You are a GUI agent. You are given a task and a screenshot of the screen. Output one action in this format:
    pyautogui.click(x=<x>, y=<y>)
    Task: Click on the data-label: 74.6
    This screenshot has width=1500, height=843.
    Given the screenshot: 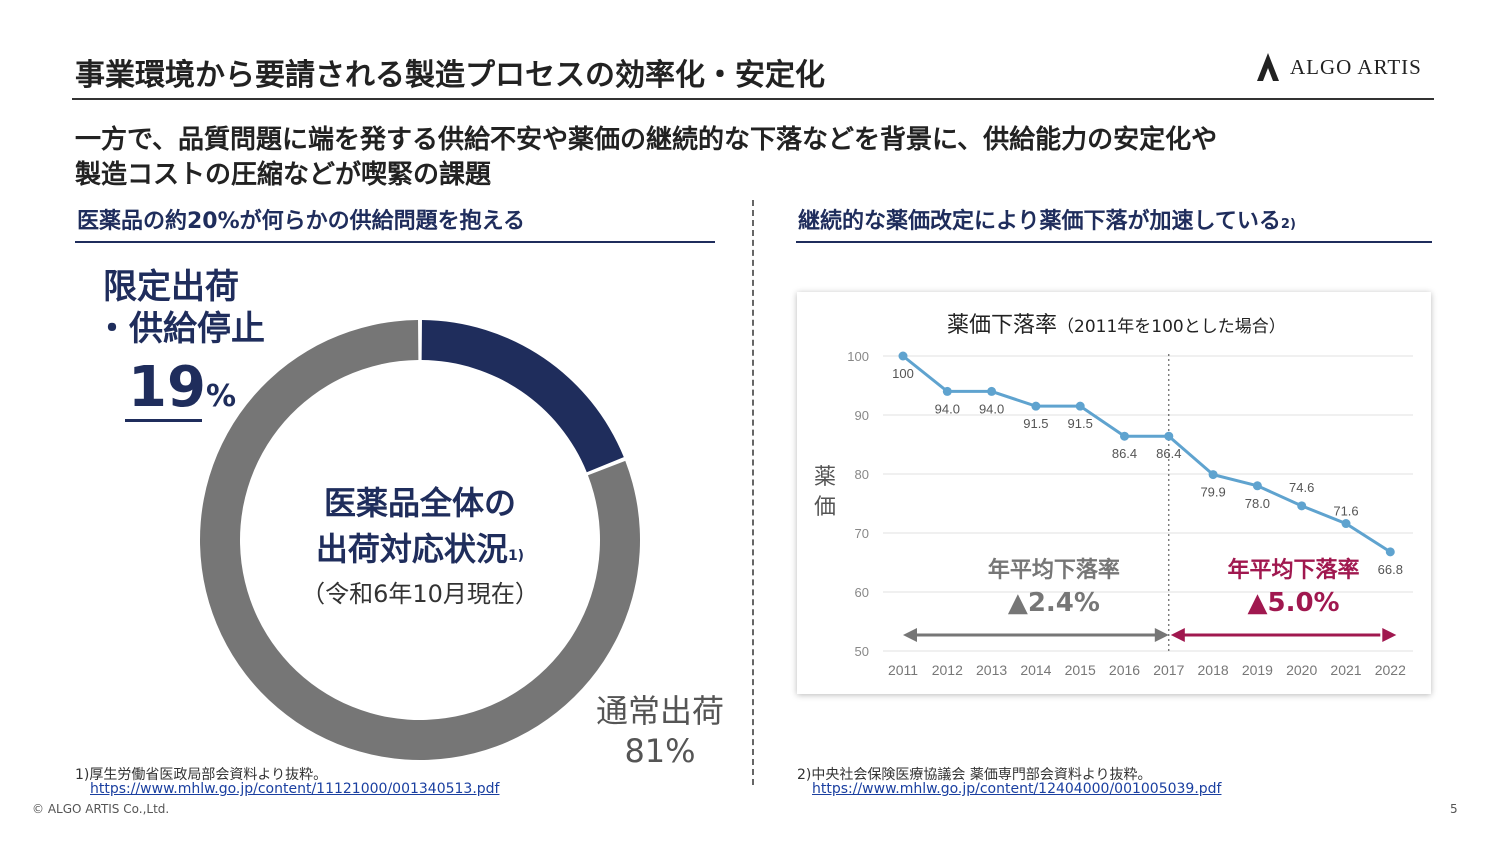 What is the action you would take?
    pyautogui.click(x=1301, y=487)
    